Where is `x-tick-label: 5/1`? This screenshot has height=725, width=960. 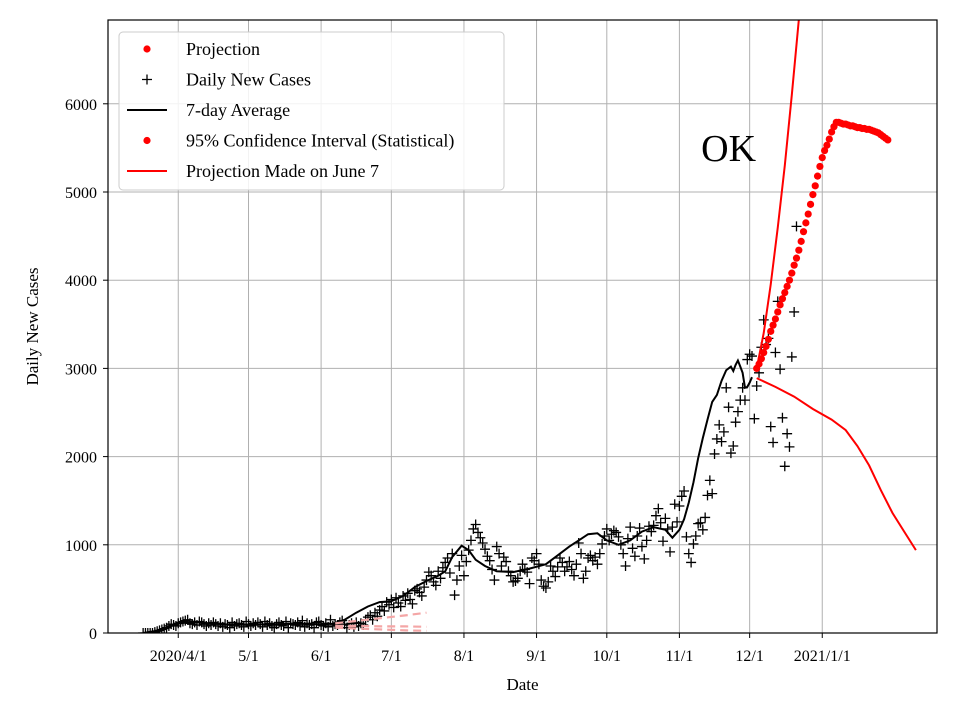 x-tick-label: 5/1 is located at coordinates (248, 656).